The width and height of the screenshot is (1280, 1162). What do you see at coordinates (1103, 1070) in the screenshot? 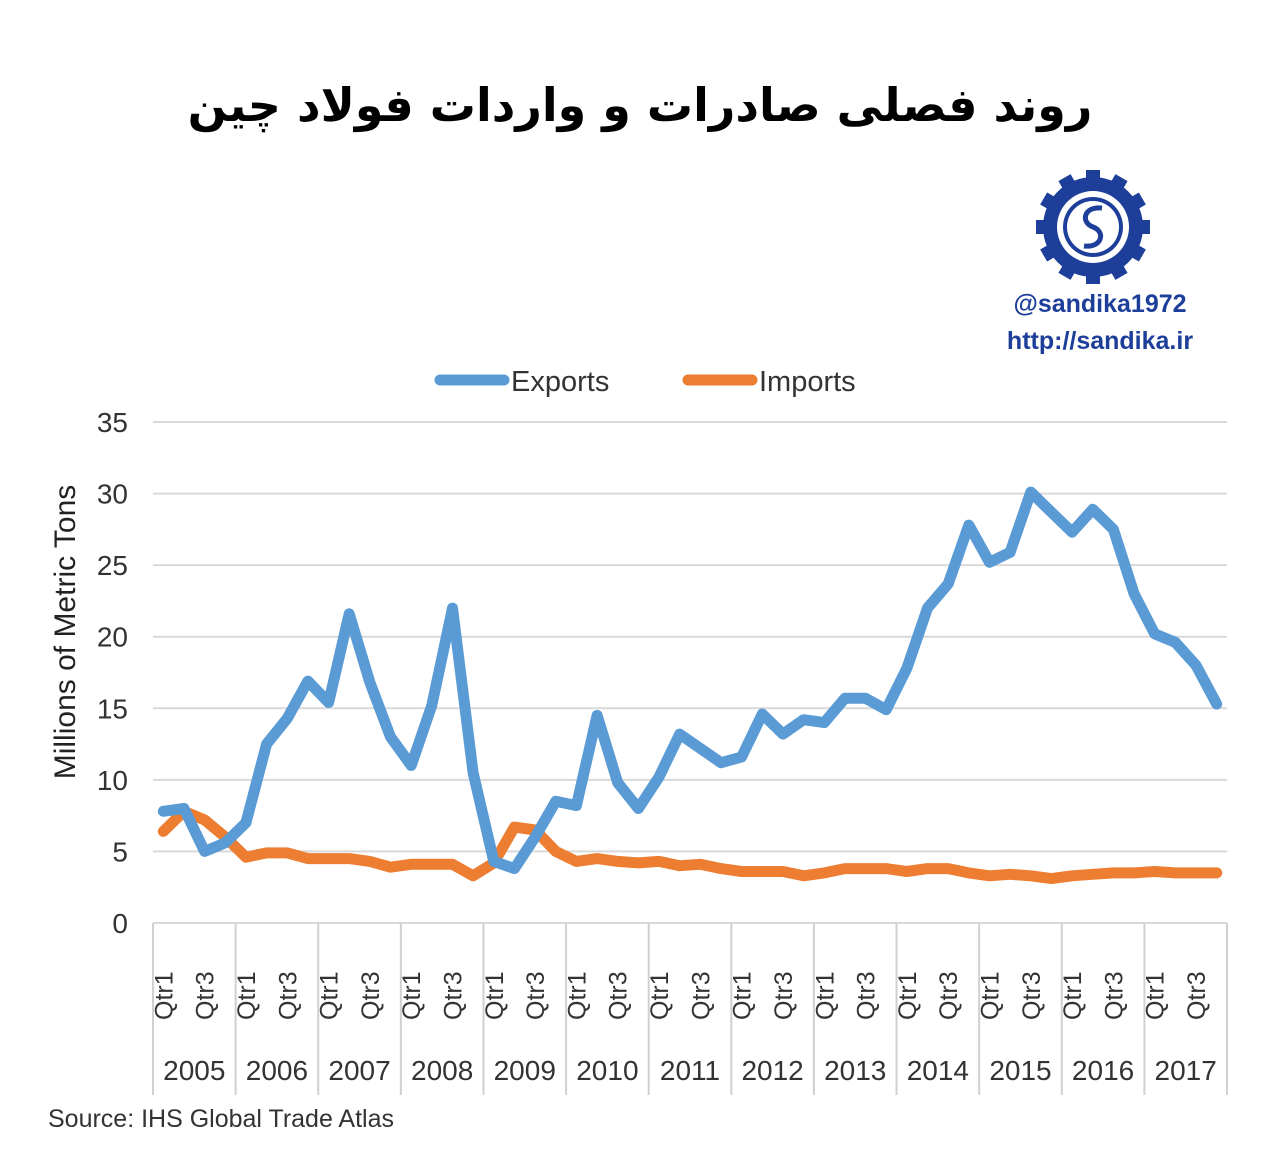
I see `x-year-label: 2016` at bounding box center [1103, 1070].